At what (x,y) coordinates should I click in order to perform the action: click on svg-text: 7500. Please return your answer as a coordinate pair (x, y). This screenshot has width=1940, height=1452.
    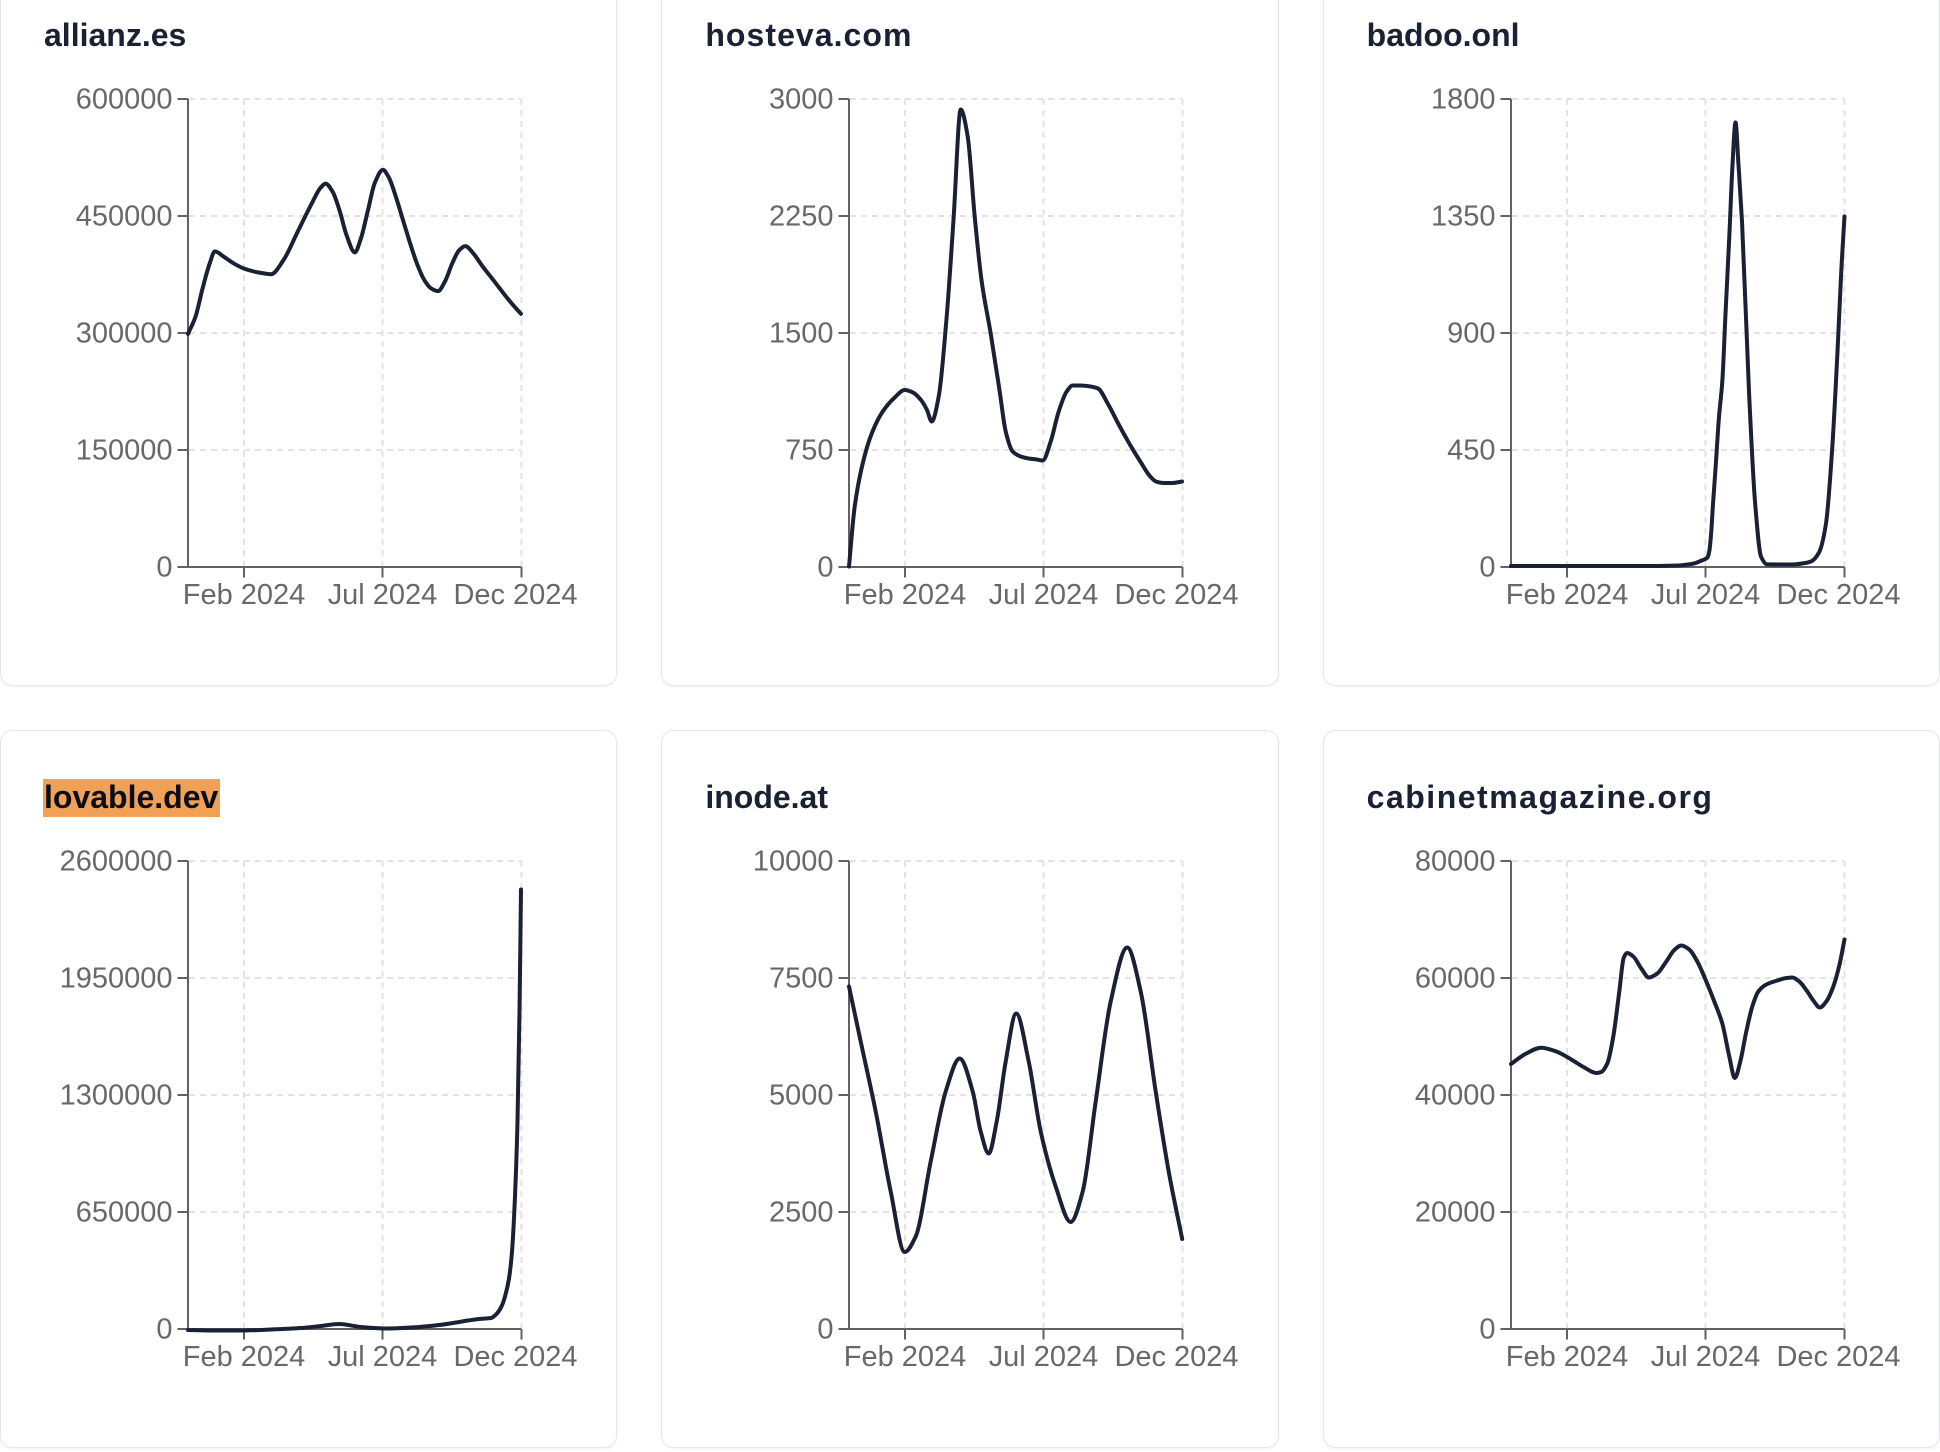
    Looking at the image, I should click on (801, 978).